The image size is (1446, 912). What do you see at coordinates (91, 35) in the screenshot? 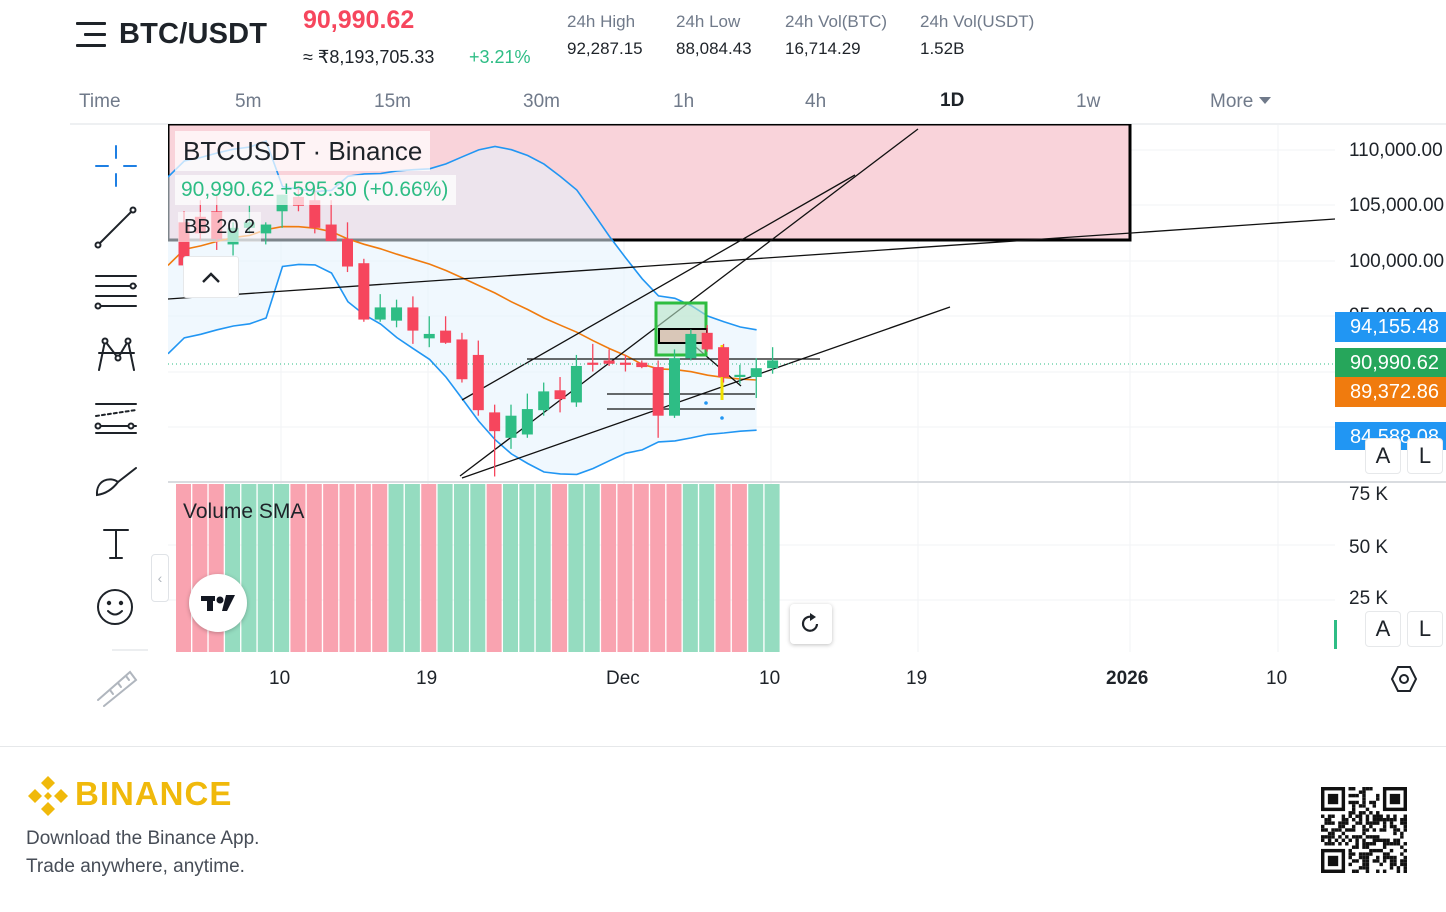
I see `menu-icon` at bounding box center [91, 35].